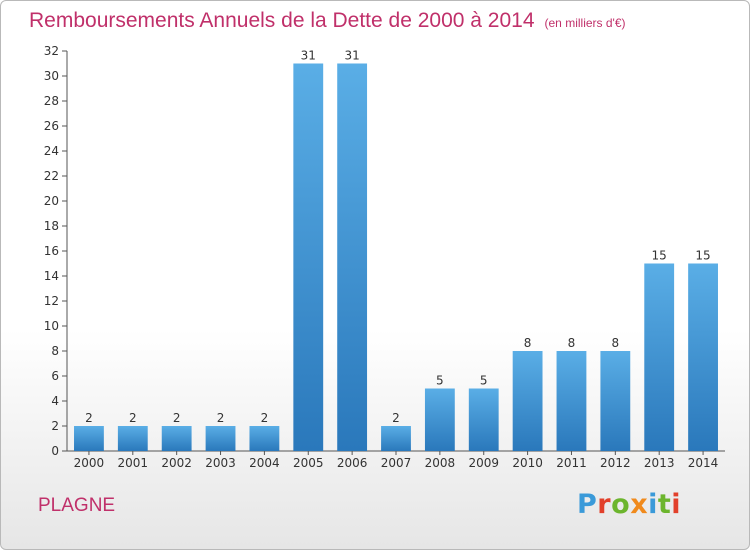 This screenshot has width=750, height=550. I want to click on y-tick-label: 18, so click(51, 226).